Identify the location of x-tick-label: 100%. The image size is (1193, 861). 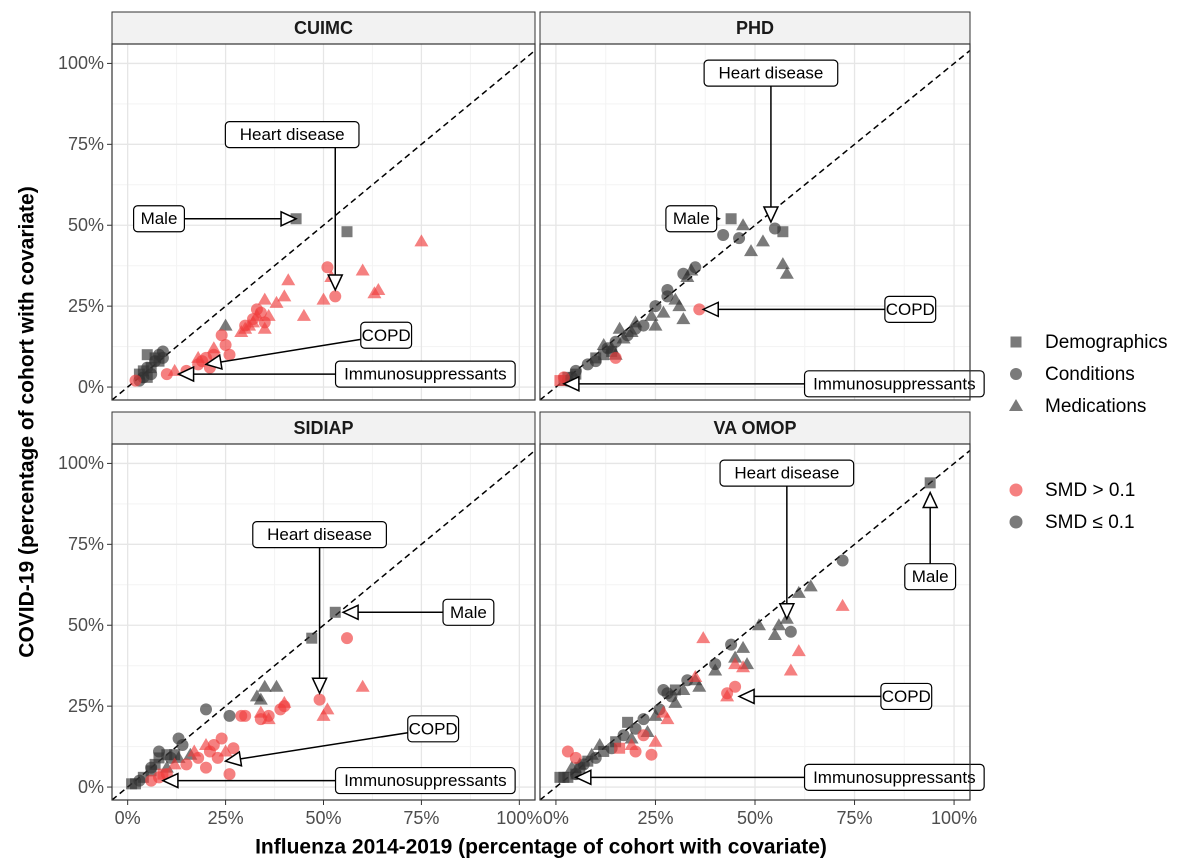
(519, 818).